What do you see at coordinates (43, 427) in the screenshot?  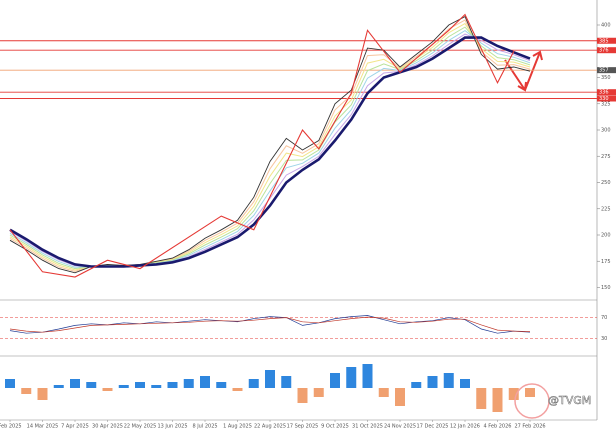 I see `x-tick-label: 14 Mar 2025` at bounding box center [43, 427].